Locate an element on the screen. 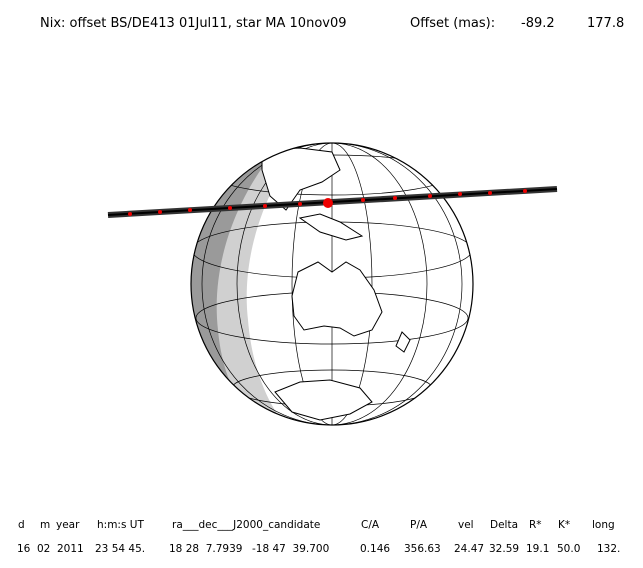 Image resolution: width=643 pixels, height=568 pixels. cell: 2011 is located at coordinates (70, 549).